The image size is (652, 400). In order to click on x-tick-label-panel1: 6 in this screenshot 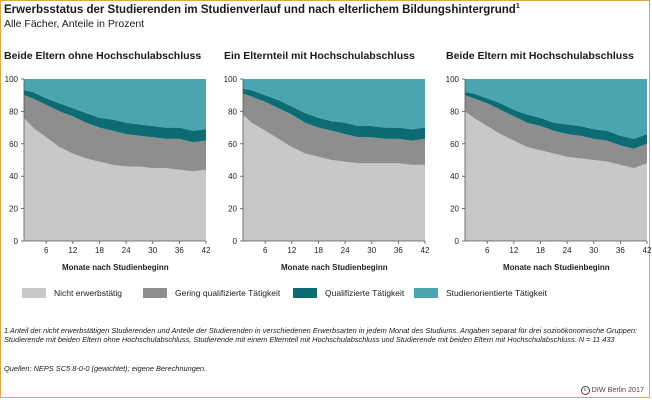, I will do `click(46, 250)`.